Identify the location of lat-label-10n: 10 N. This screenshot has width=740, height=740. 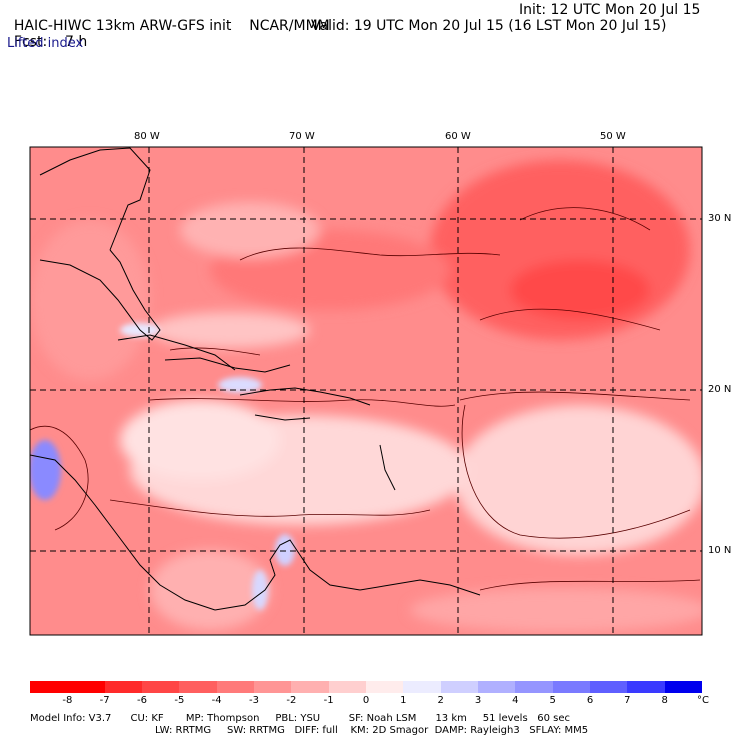
(720, 550).